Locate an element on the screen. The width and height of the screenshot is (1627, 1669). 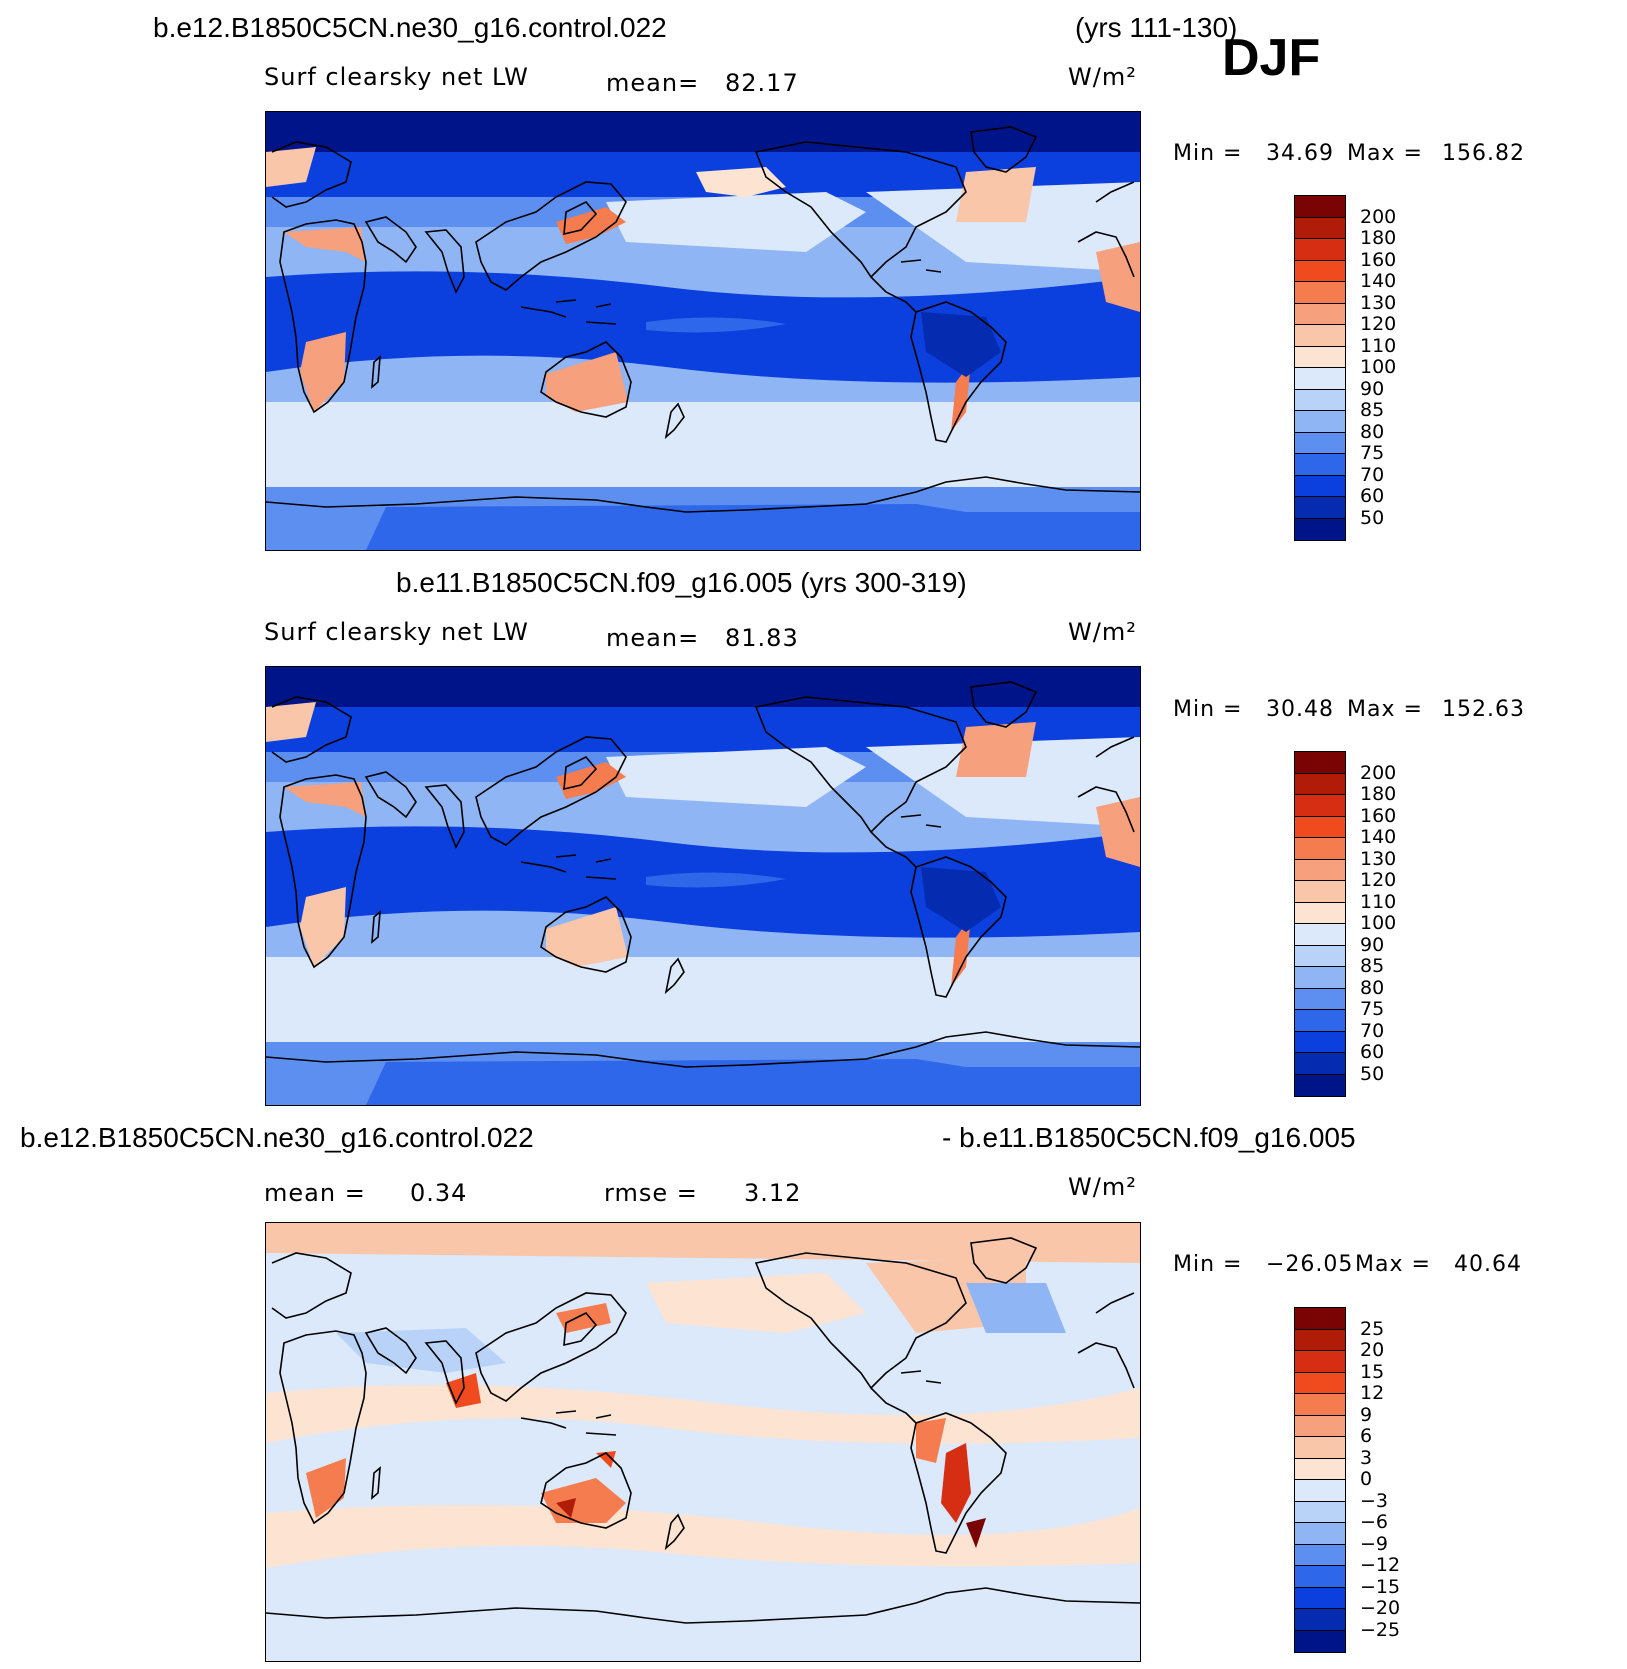
panel3-min-value: −26.05 is located at coordinates (1310, 1264).